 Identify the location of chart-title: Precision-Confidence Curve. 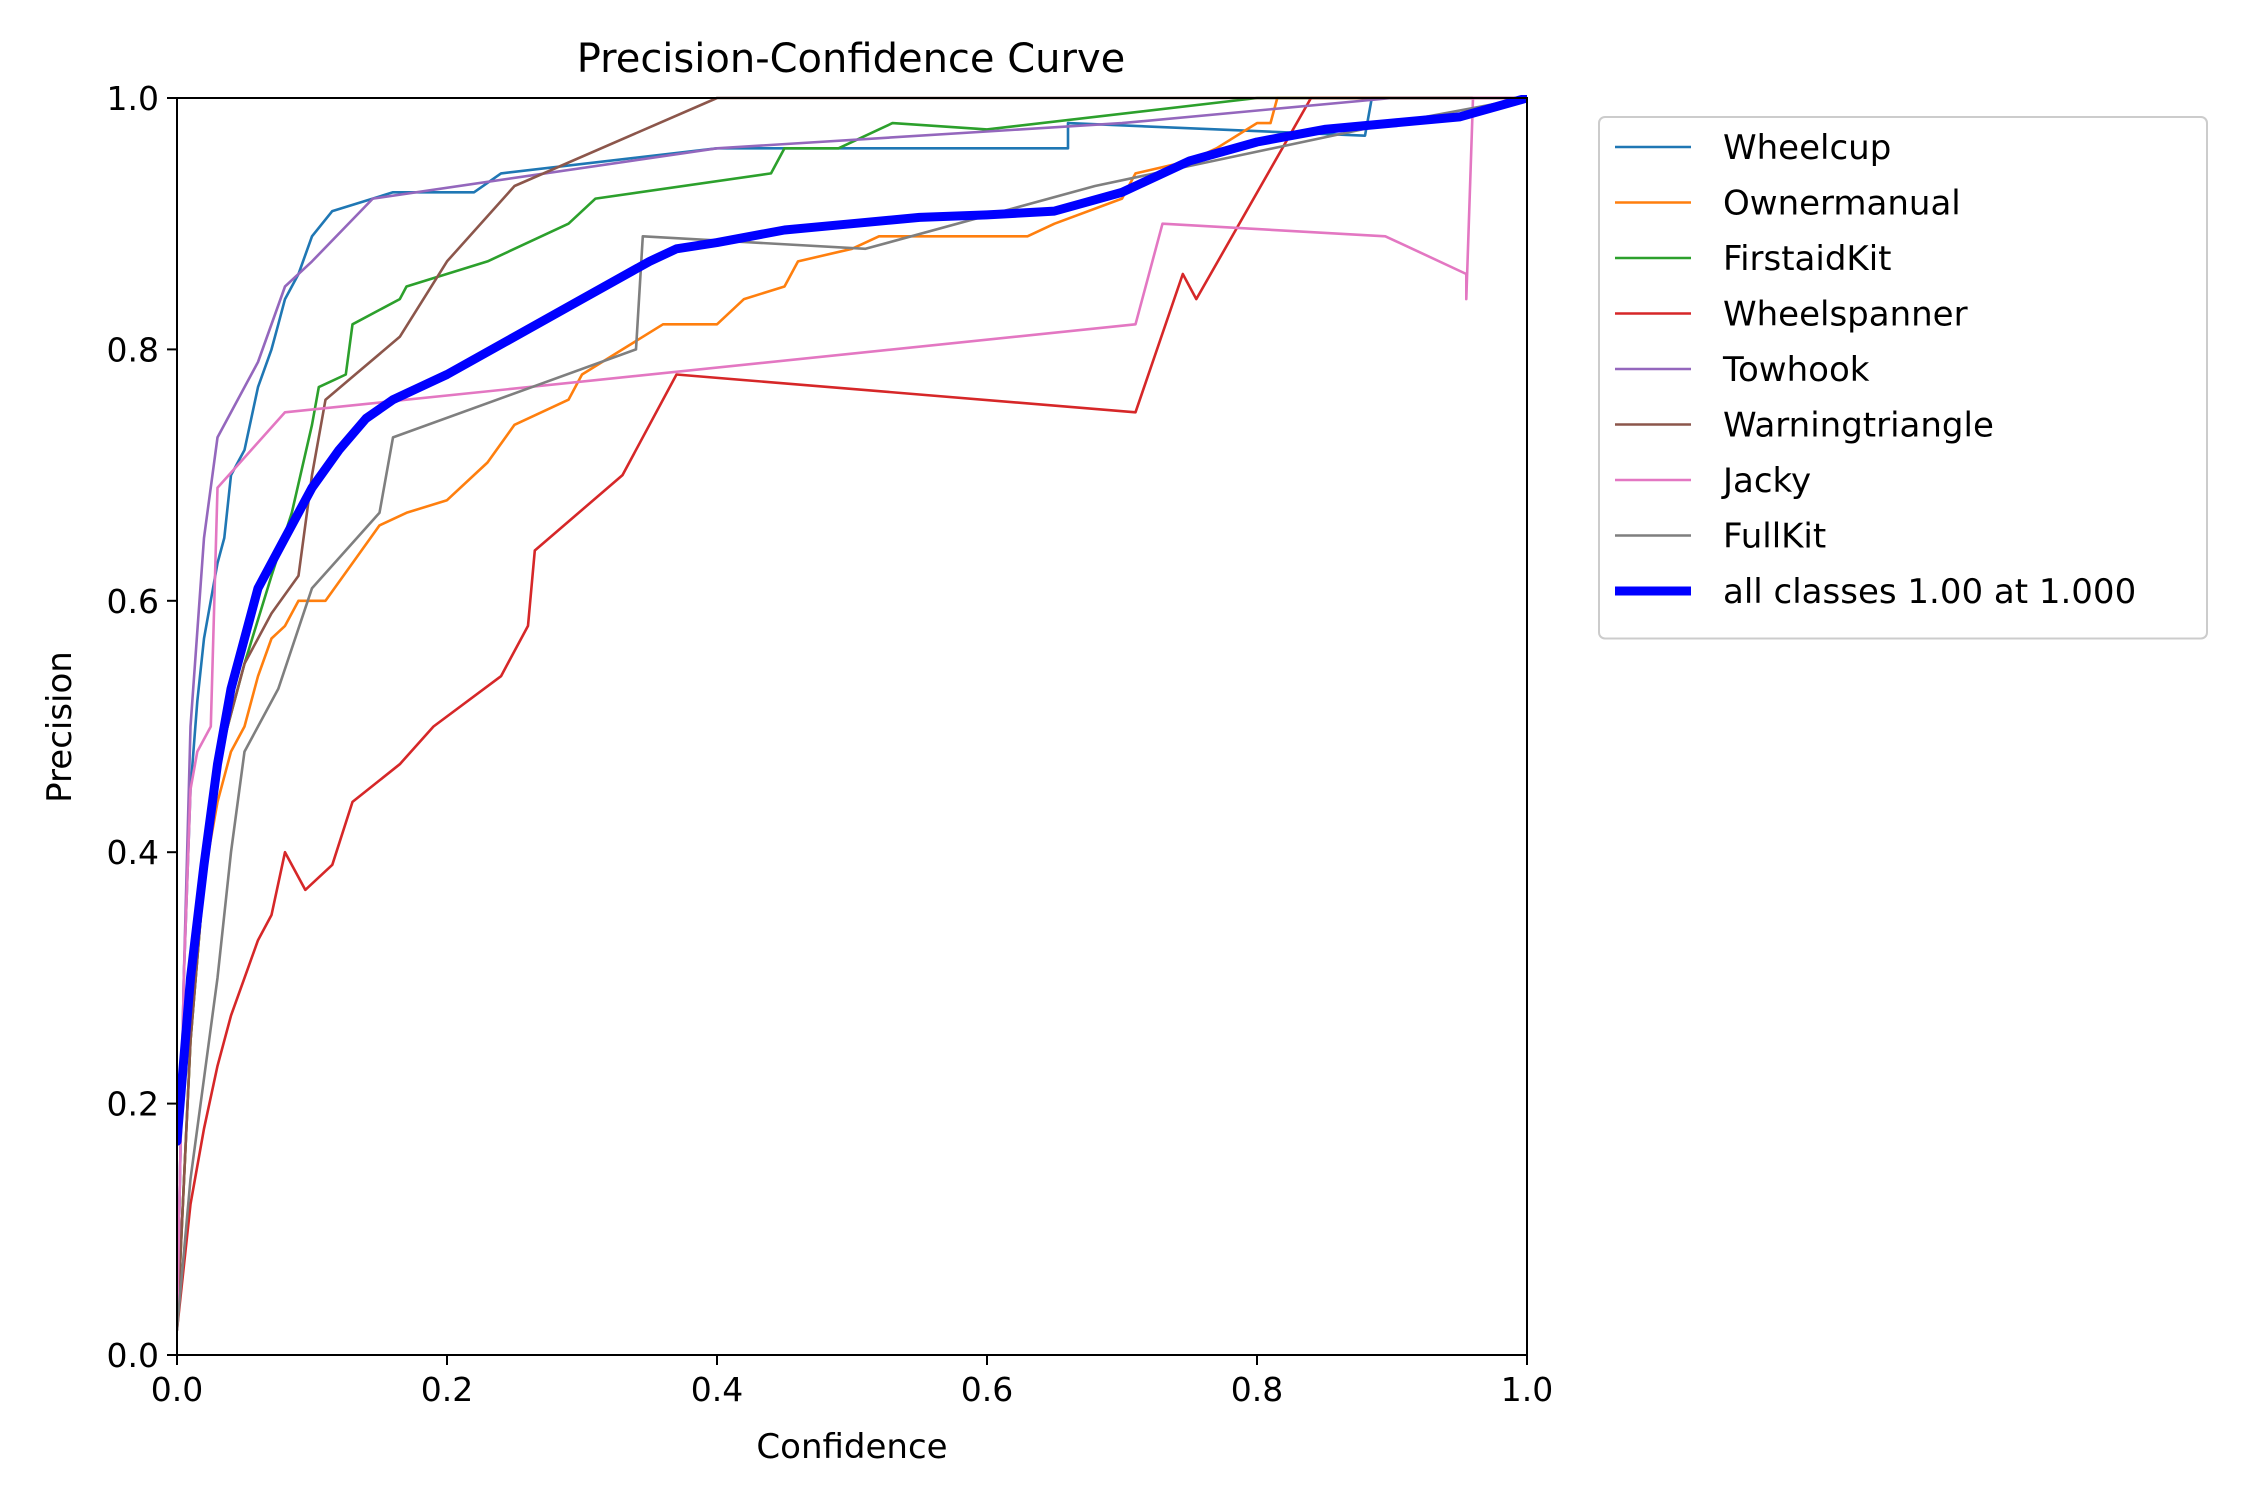
(851, 59).